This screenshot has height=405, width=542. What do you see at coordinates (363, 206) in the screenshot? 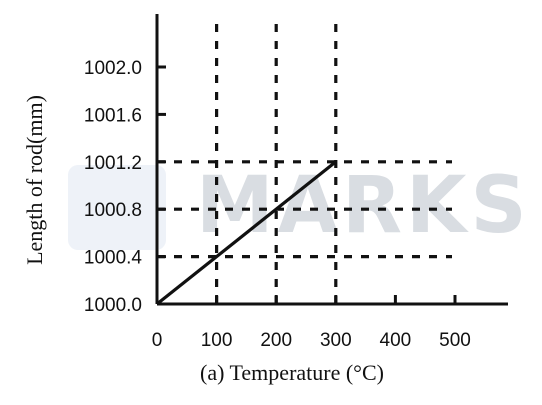
I see `watermark-text: MARKS` at bounding box center [363, 206].